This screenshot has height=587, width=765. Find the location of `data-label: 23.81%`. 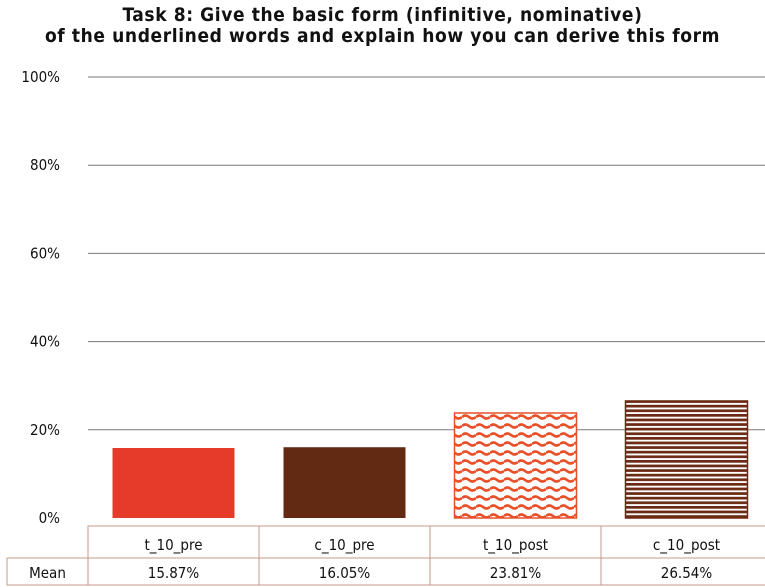

data-label: 23.81% is located at coordinates (516, 573).